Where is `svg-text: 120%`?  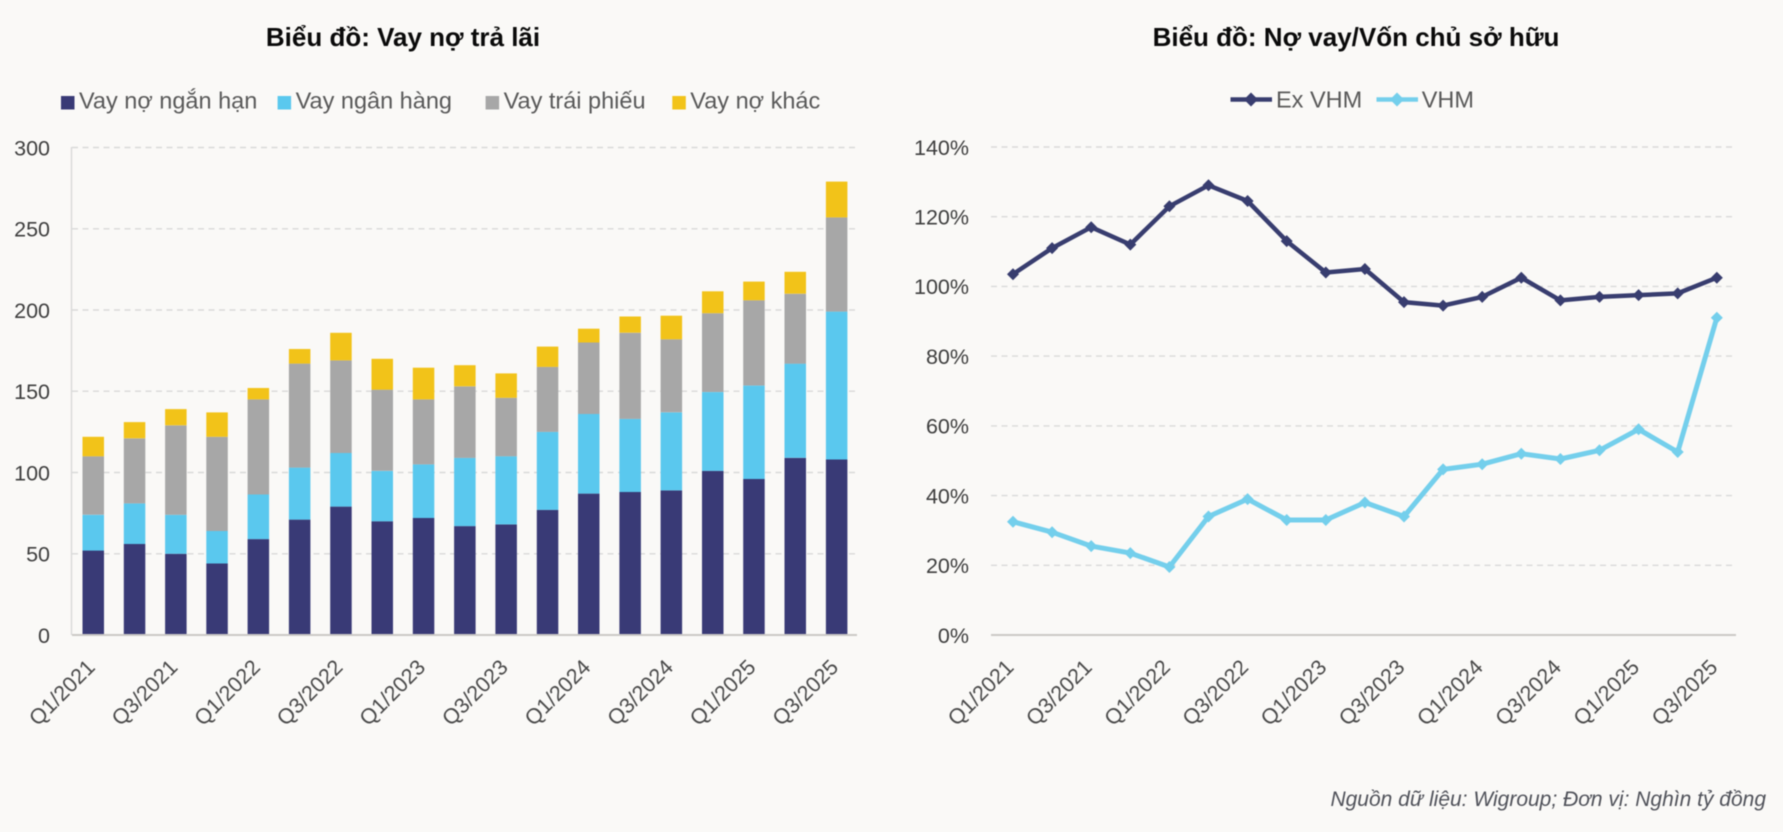
svg-text: 120% is located at coordinates (941, 218).